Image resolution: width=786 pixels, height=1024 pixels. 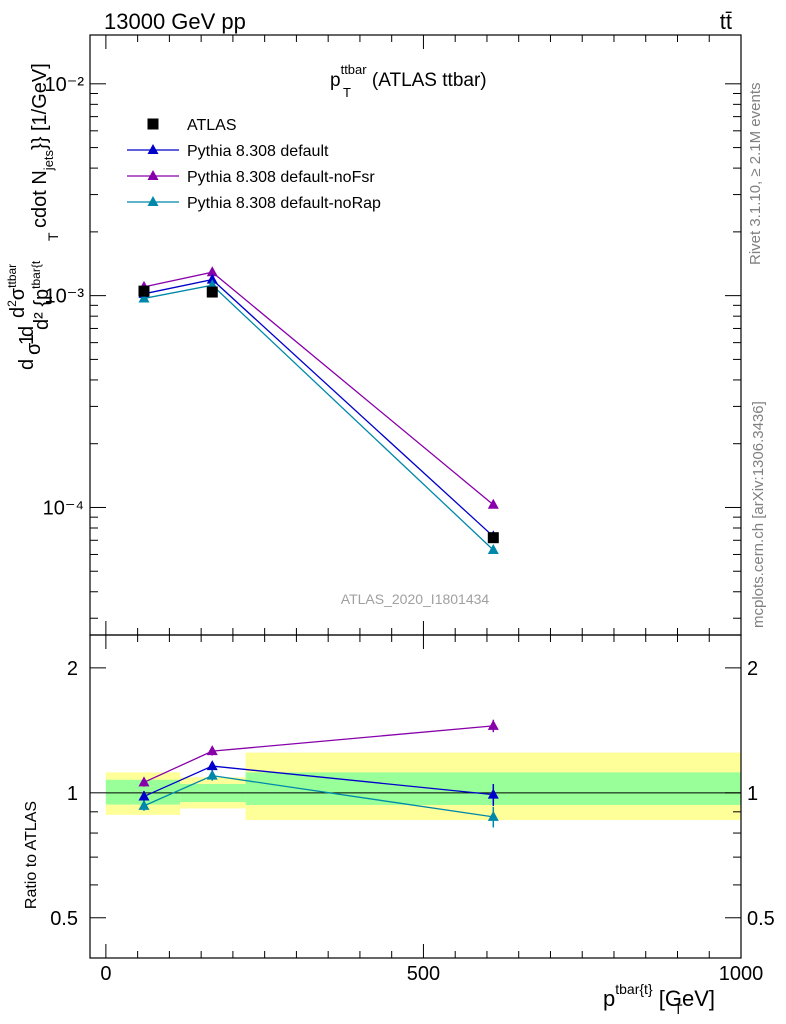 What do you see at coordinates (65, 85) in the screenshot?
I see `main-y-tick-label: 10⁻²` at bounding box center [65, 85].